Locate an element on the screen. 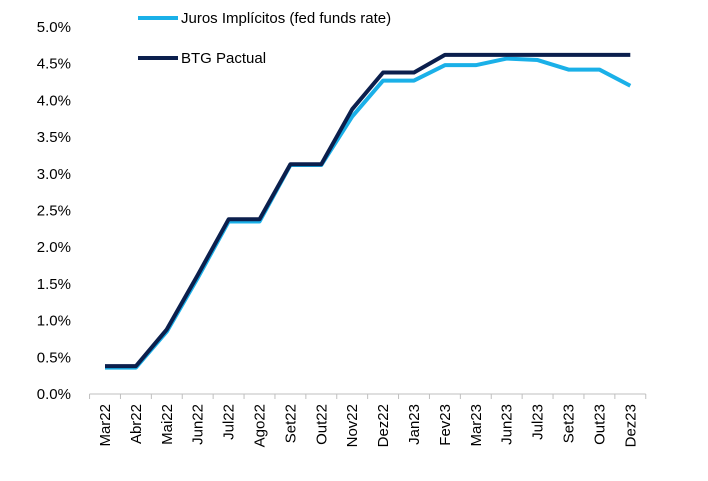 The image size is (708, 481). x-tick-label: Dez22 is located at coordinates (383, 425).